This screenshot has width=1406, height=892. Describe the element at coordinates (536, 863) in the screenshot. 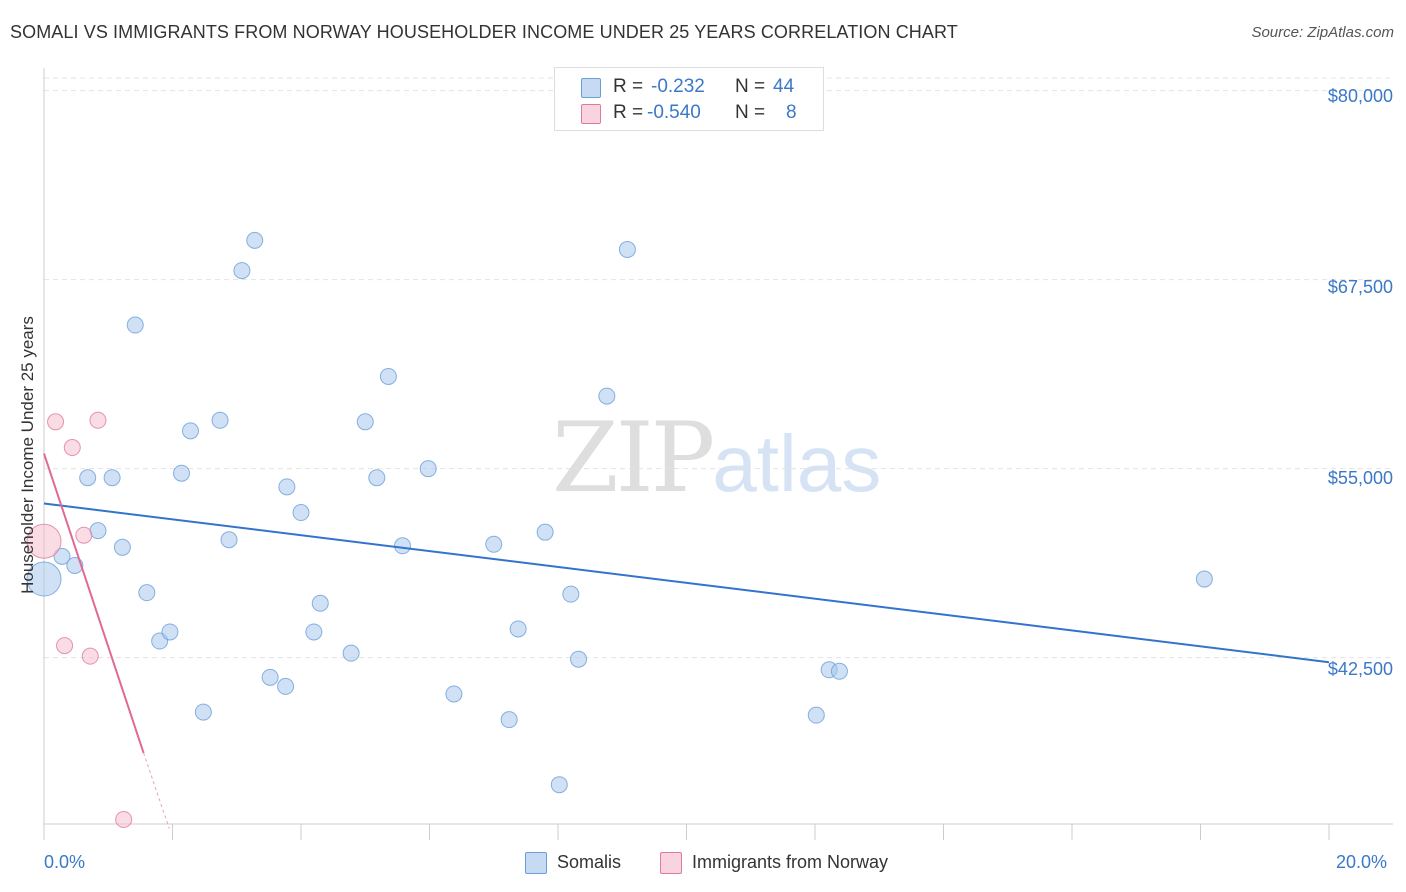

I see `bottom-legend-swatch-somalis` at that location.